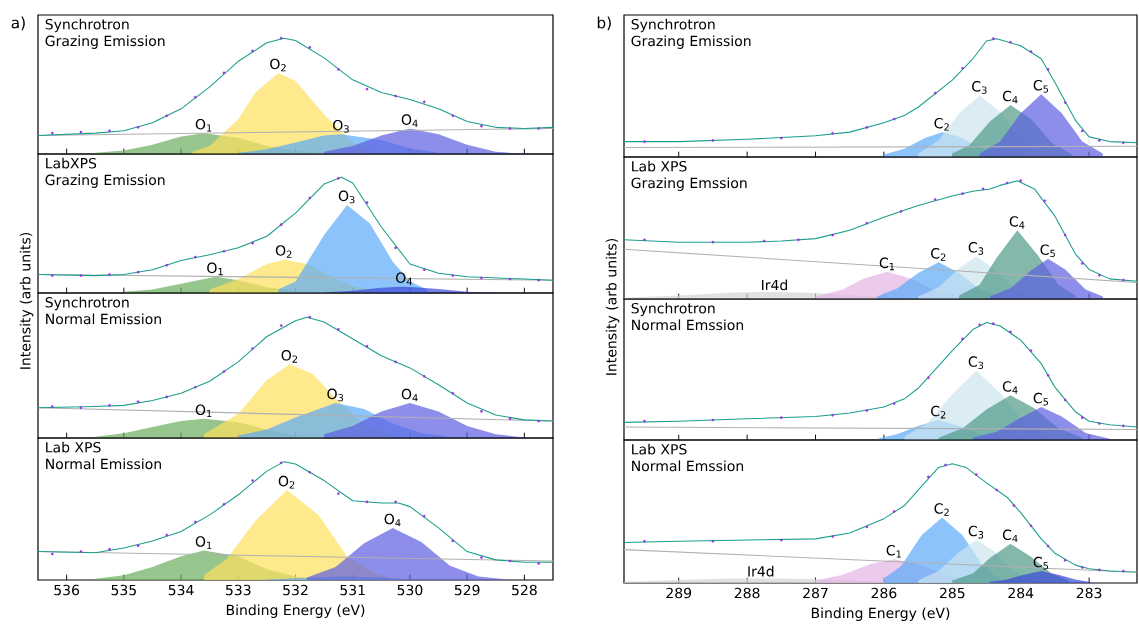 Image resolution: width=1139 pixels, height=641 pixels. I want to click on x-tick-label: 536, so click(67, 590).